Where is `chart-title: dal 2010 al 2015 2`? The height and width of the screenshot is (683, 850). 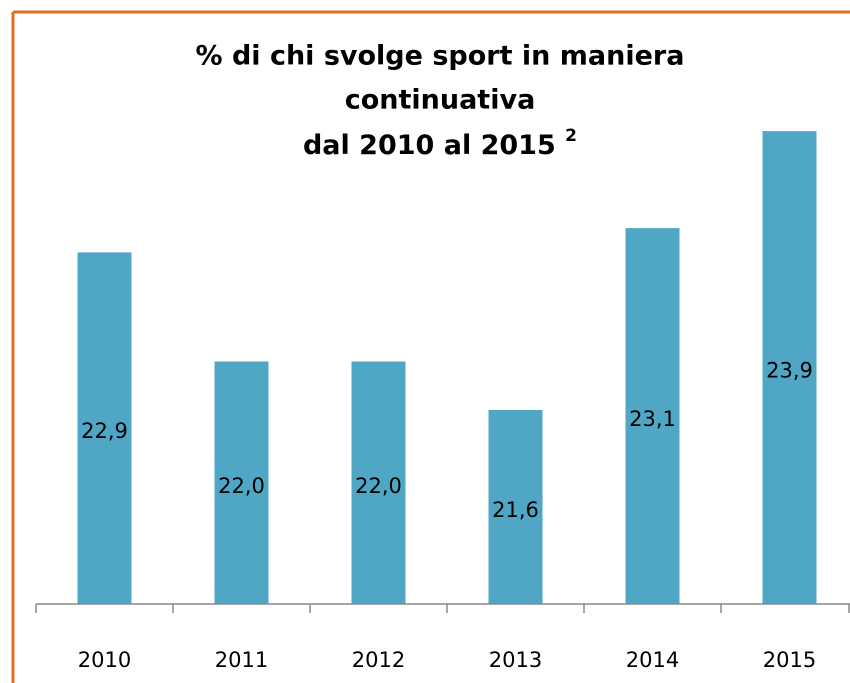
chart-title: dal 2010 al 2015 2 is located at coordinates (440, 143).